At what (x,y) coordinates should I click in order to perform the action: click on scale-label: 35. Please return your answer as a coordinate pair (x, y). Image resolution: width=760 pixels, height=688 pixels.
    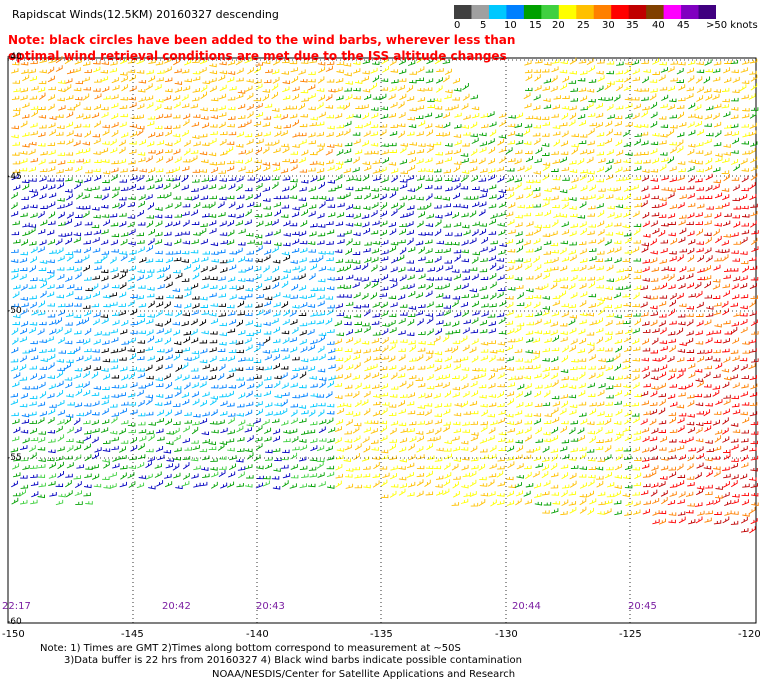
    Looking at the image, I should click on (632, 25).